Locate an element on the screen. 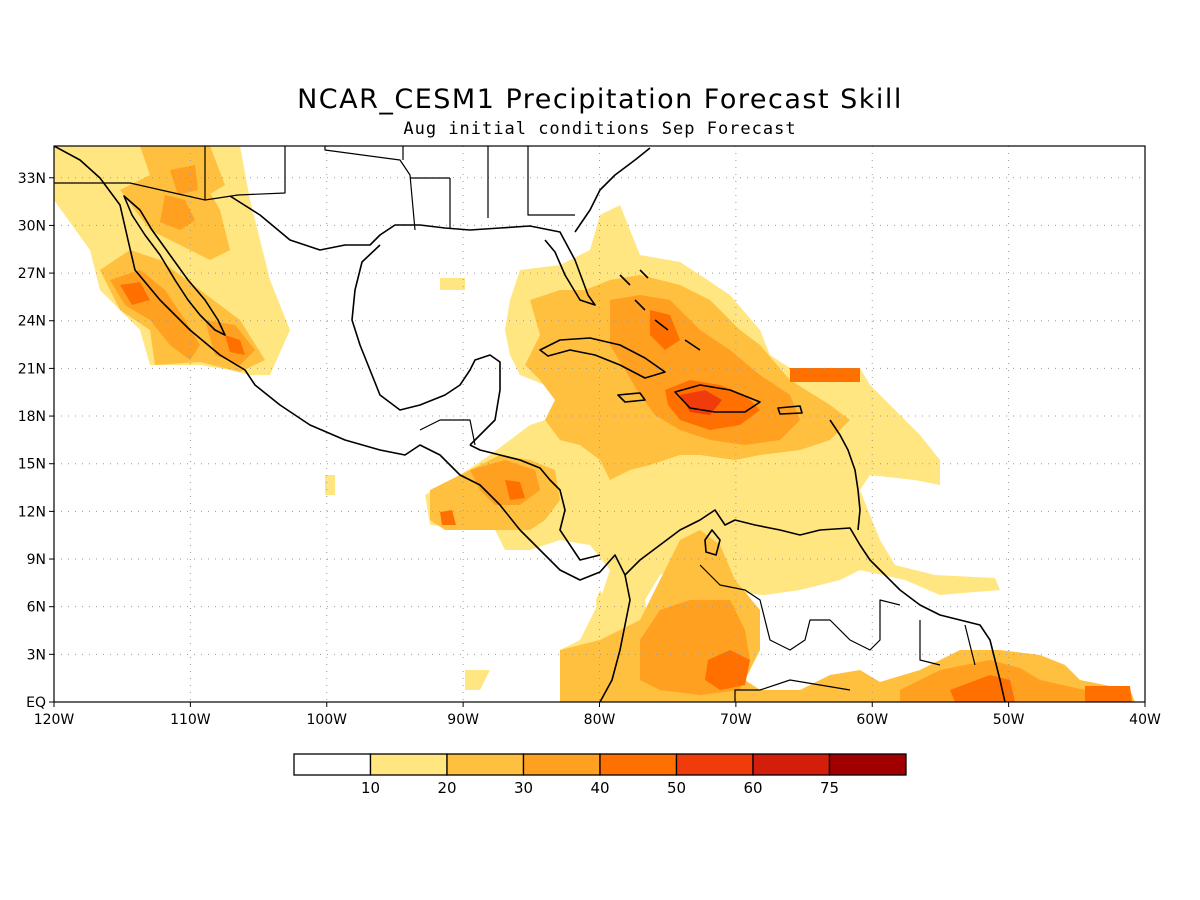 This screenshot has height=900, width=1200. colorbar-label: 75 is located at coordinates (829, 788).